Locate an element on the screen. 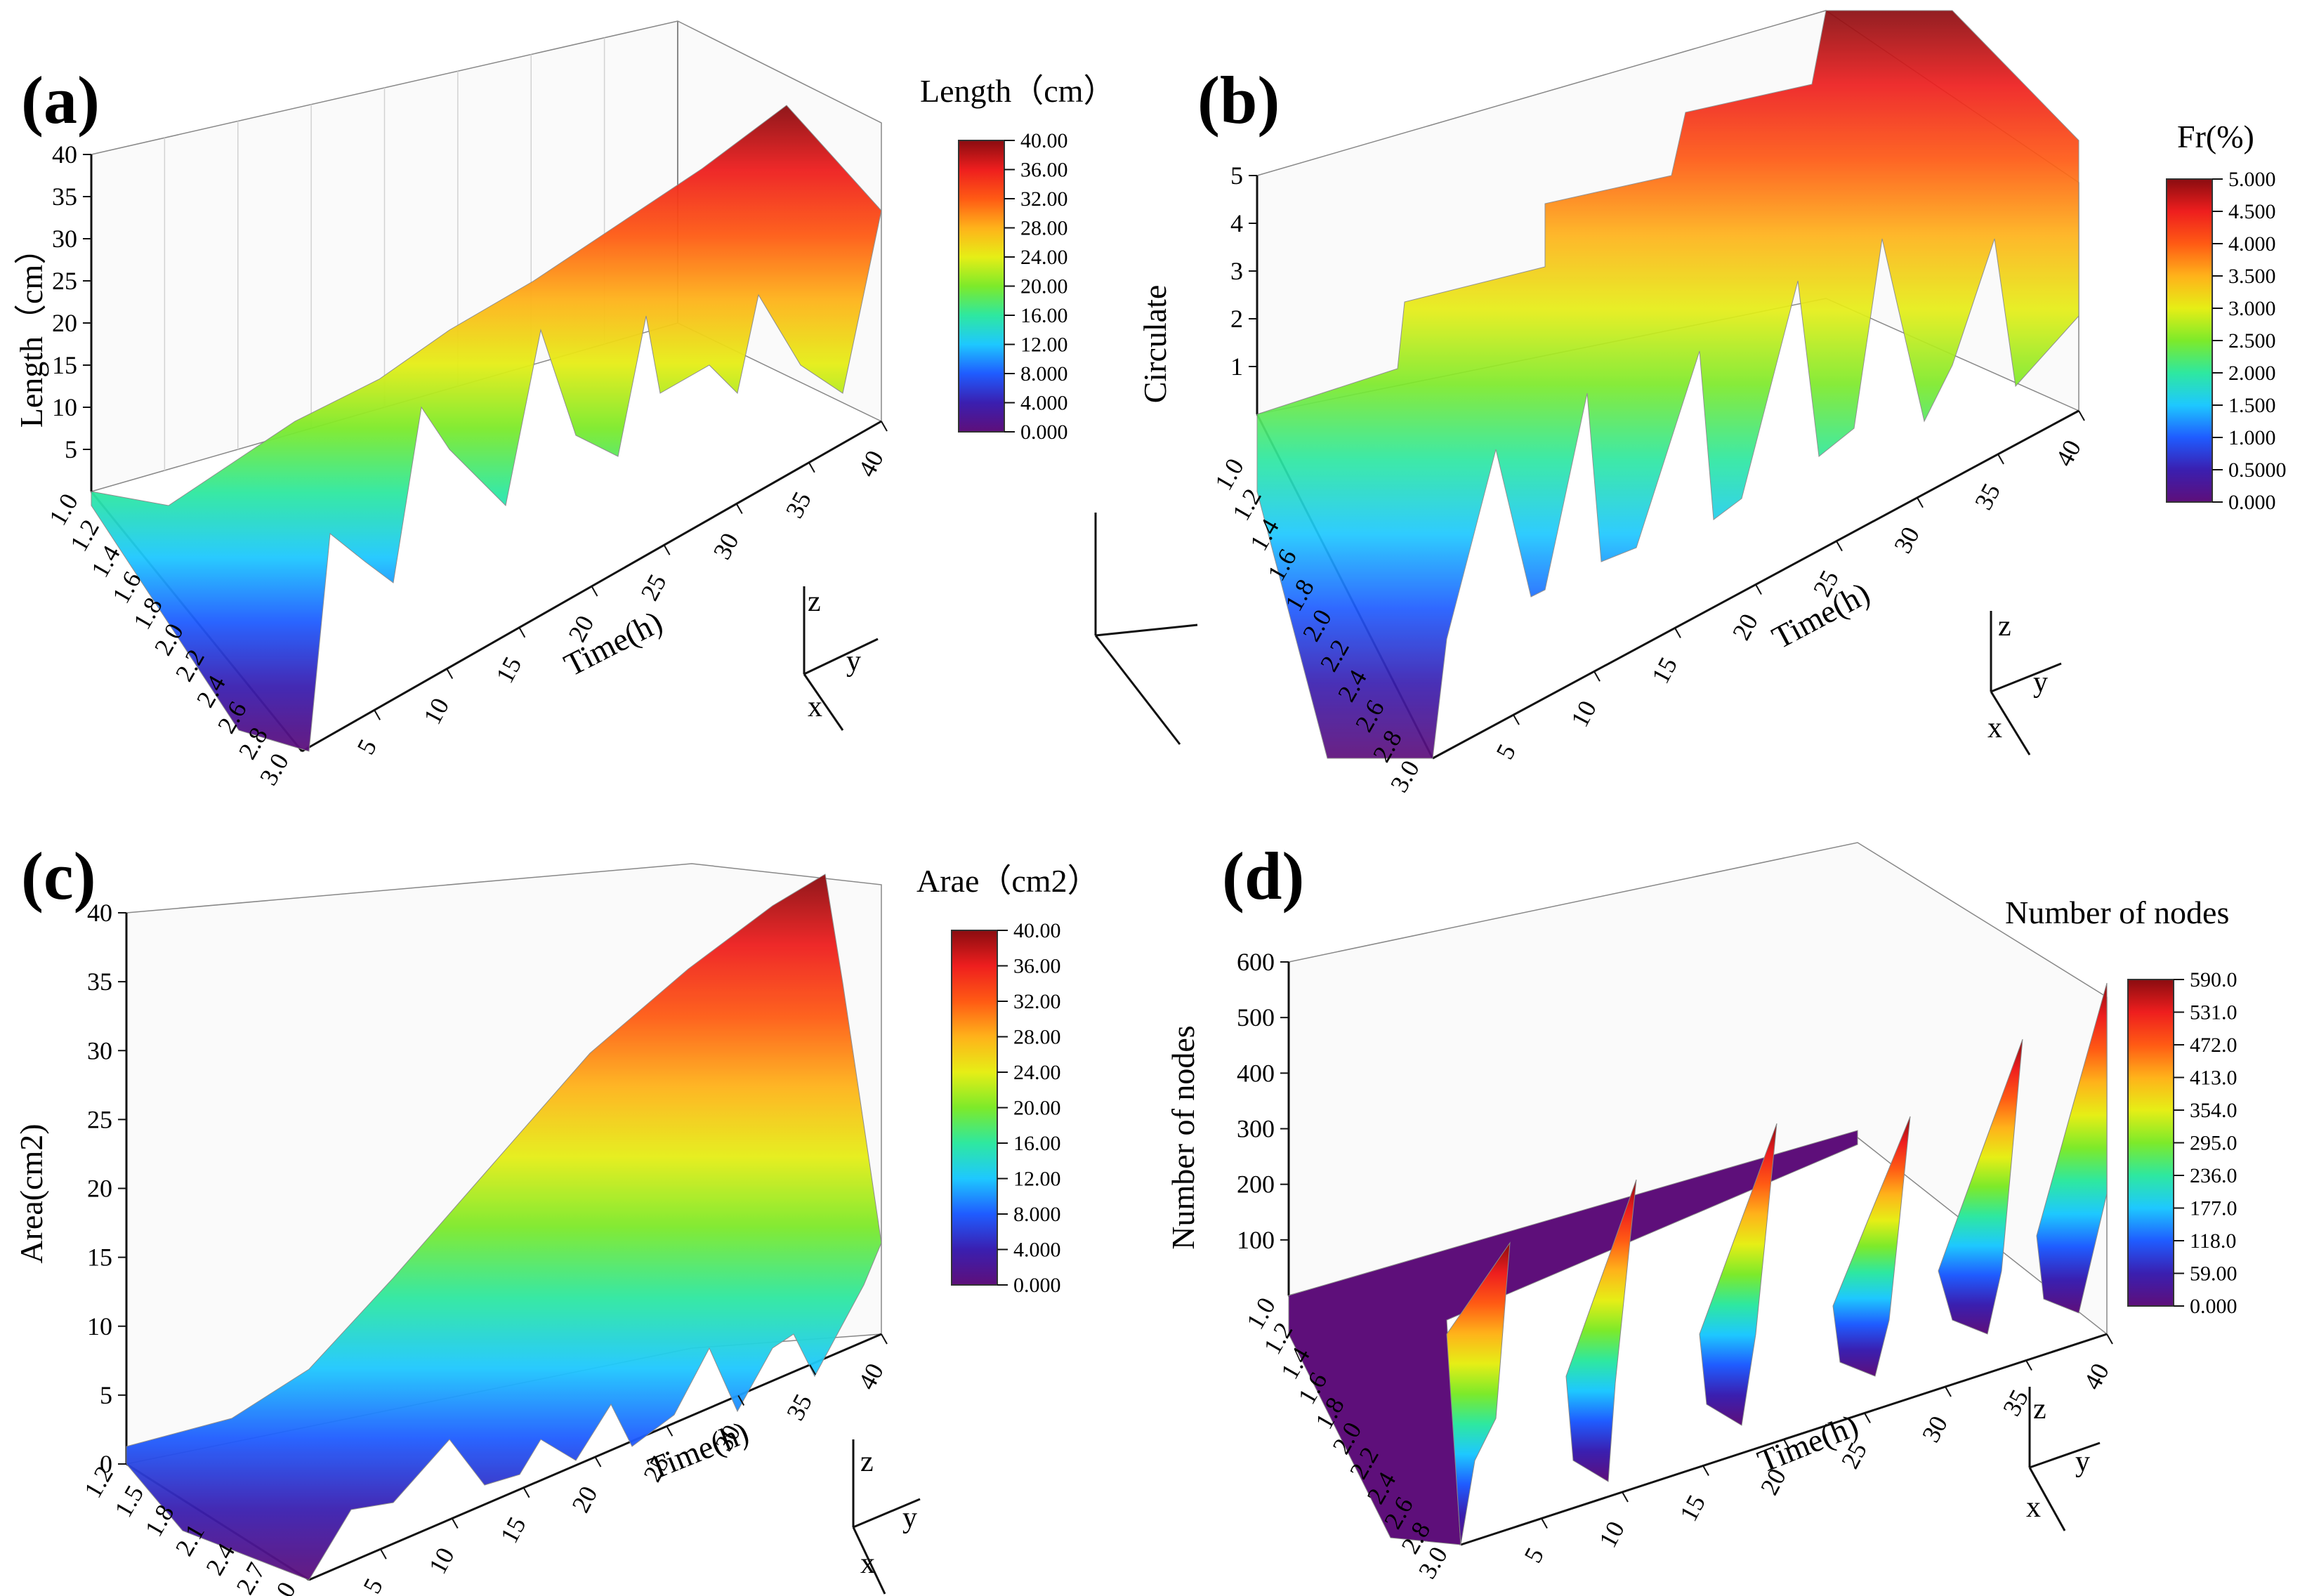 This screenshot has width=2300, height=1596. colorbar-tick-label-d: 59.00 is located at coordinates (2213, 1274).